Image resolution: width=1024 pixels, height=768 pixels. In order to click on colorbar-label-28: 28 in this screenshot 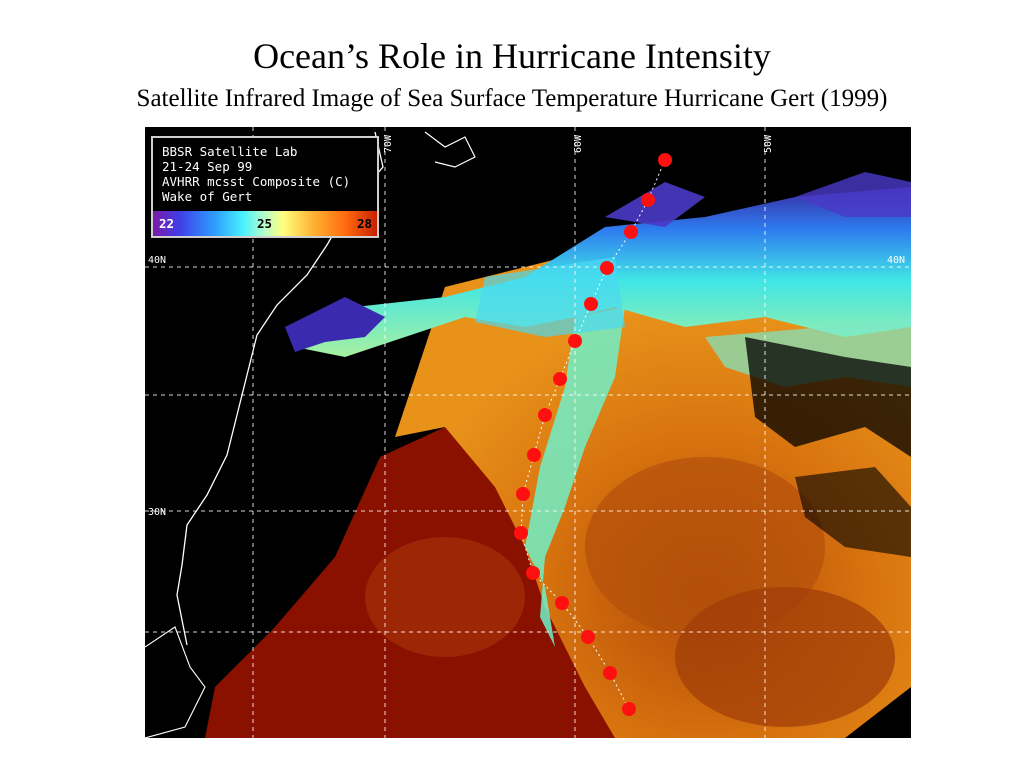, I will do `click(365, 223)`.